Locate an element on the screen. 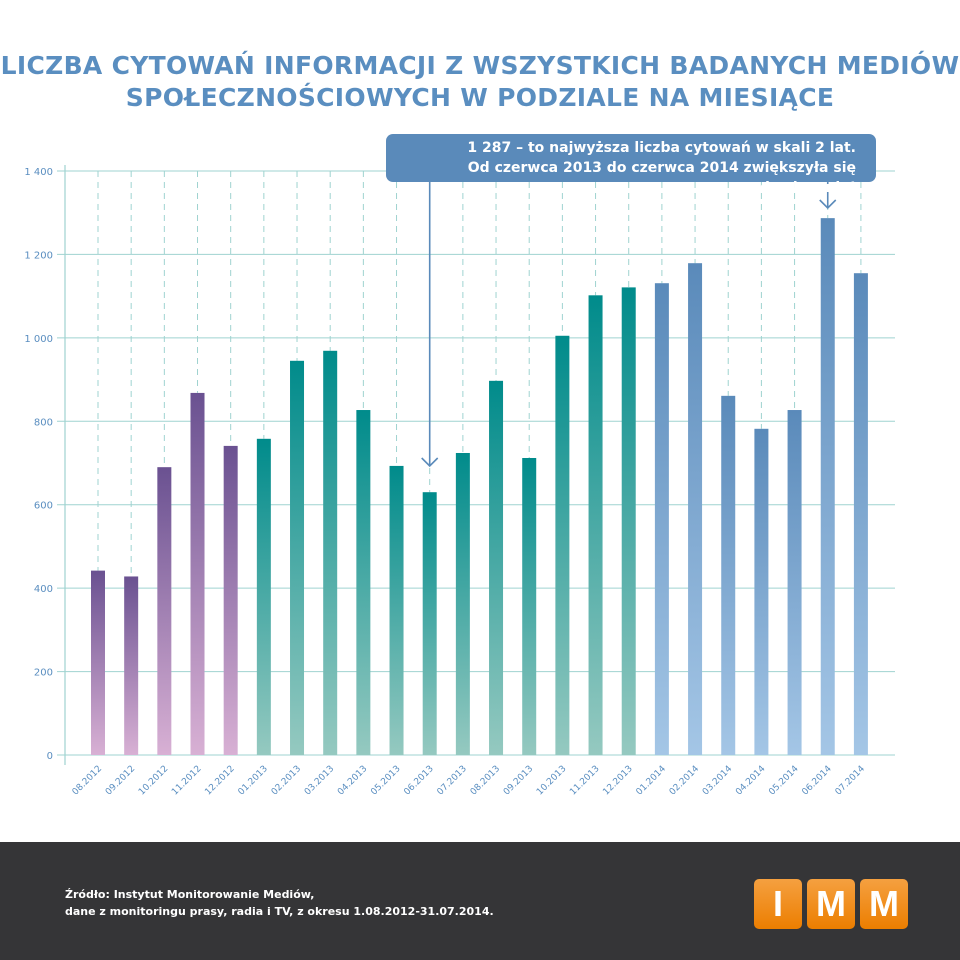 The width and height of the screenshot is (960, 960). bar-12.2013 is located at coordinates (628, 521).